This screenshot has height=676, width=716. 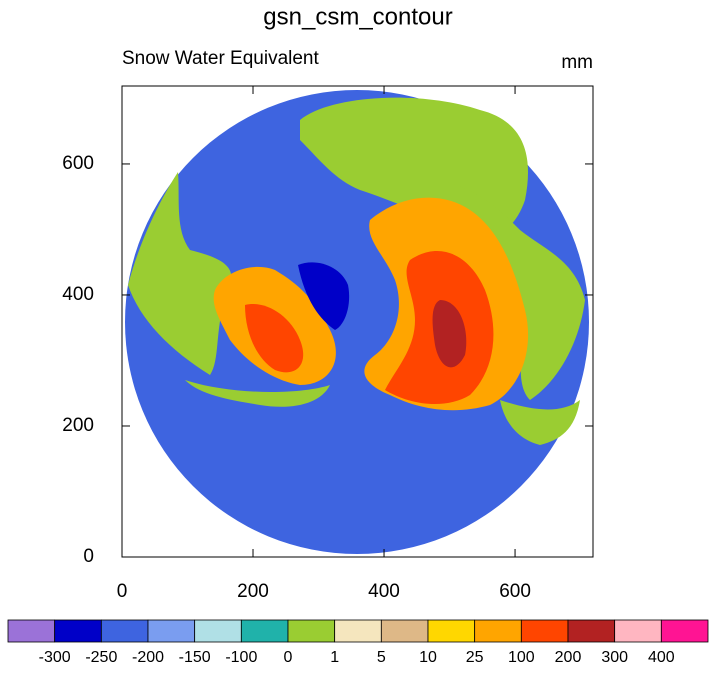 What do you see at coordinates (241, 657) in the screenshot?
I see `colorbar-label: -100` at bounding box center [241, 657].